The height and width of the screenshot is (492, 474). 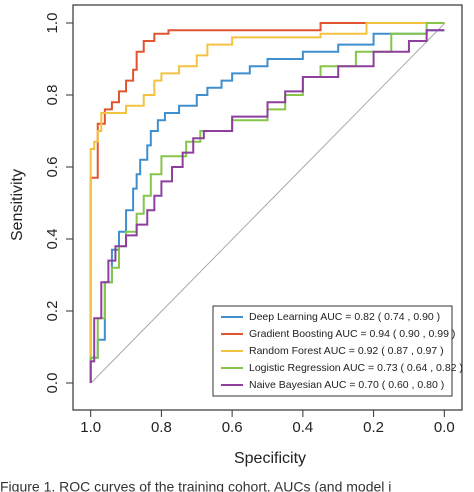 I want to click on y-tick-label: 0.6, so click(x=52, y=167).